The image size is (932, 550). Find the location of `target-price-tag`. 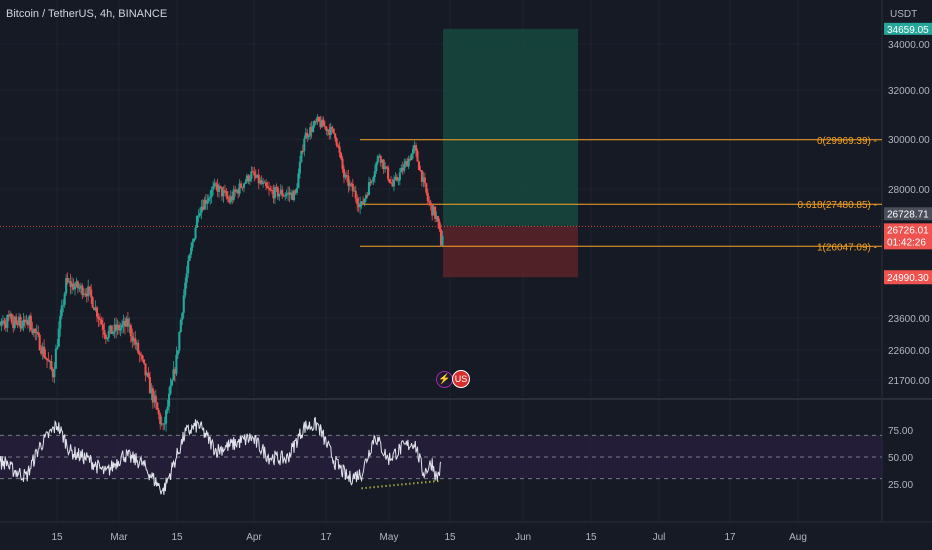

target-price-tag is located at coordinates (908, 28).